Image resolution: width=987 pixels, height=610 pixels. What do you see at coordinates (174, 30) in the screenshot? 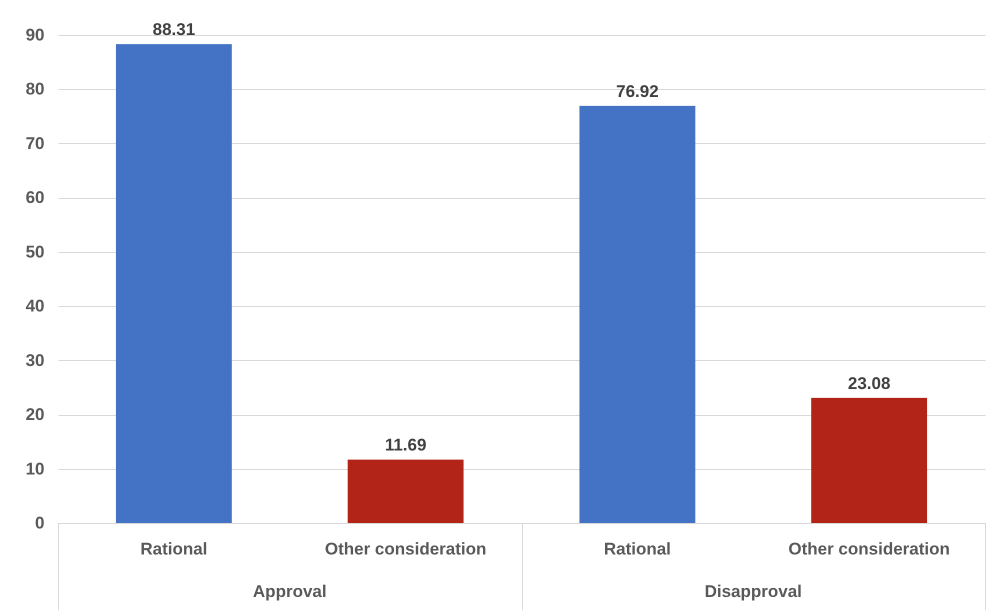
I see `data-label: 88.31` at bounding box center [174, 30].